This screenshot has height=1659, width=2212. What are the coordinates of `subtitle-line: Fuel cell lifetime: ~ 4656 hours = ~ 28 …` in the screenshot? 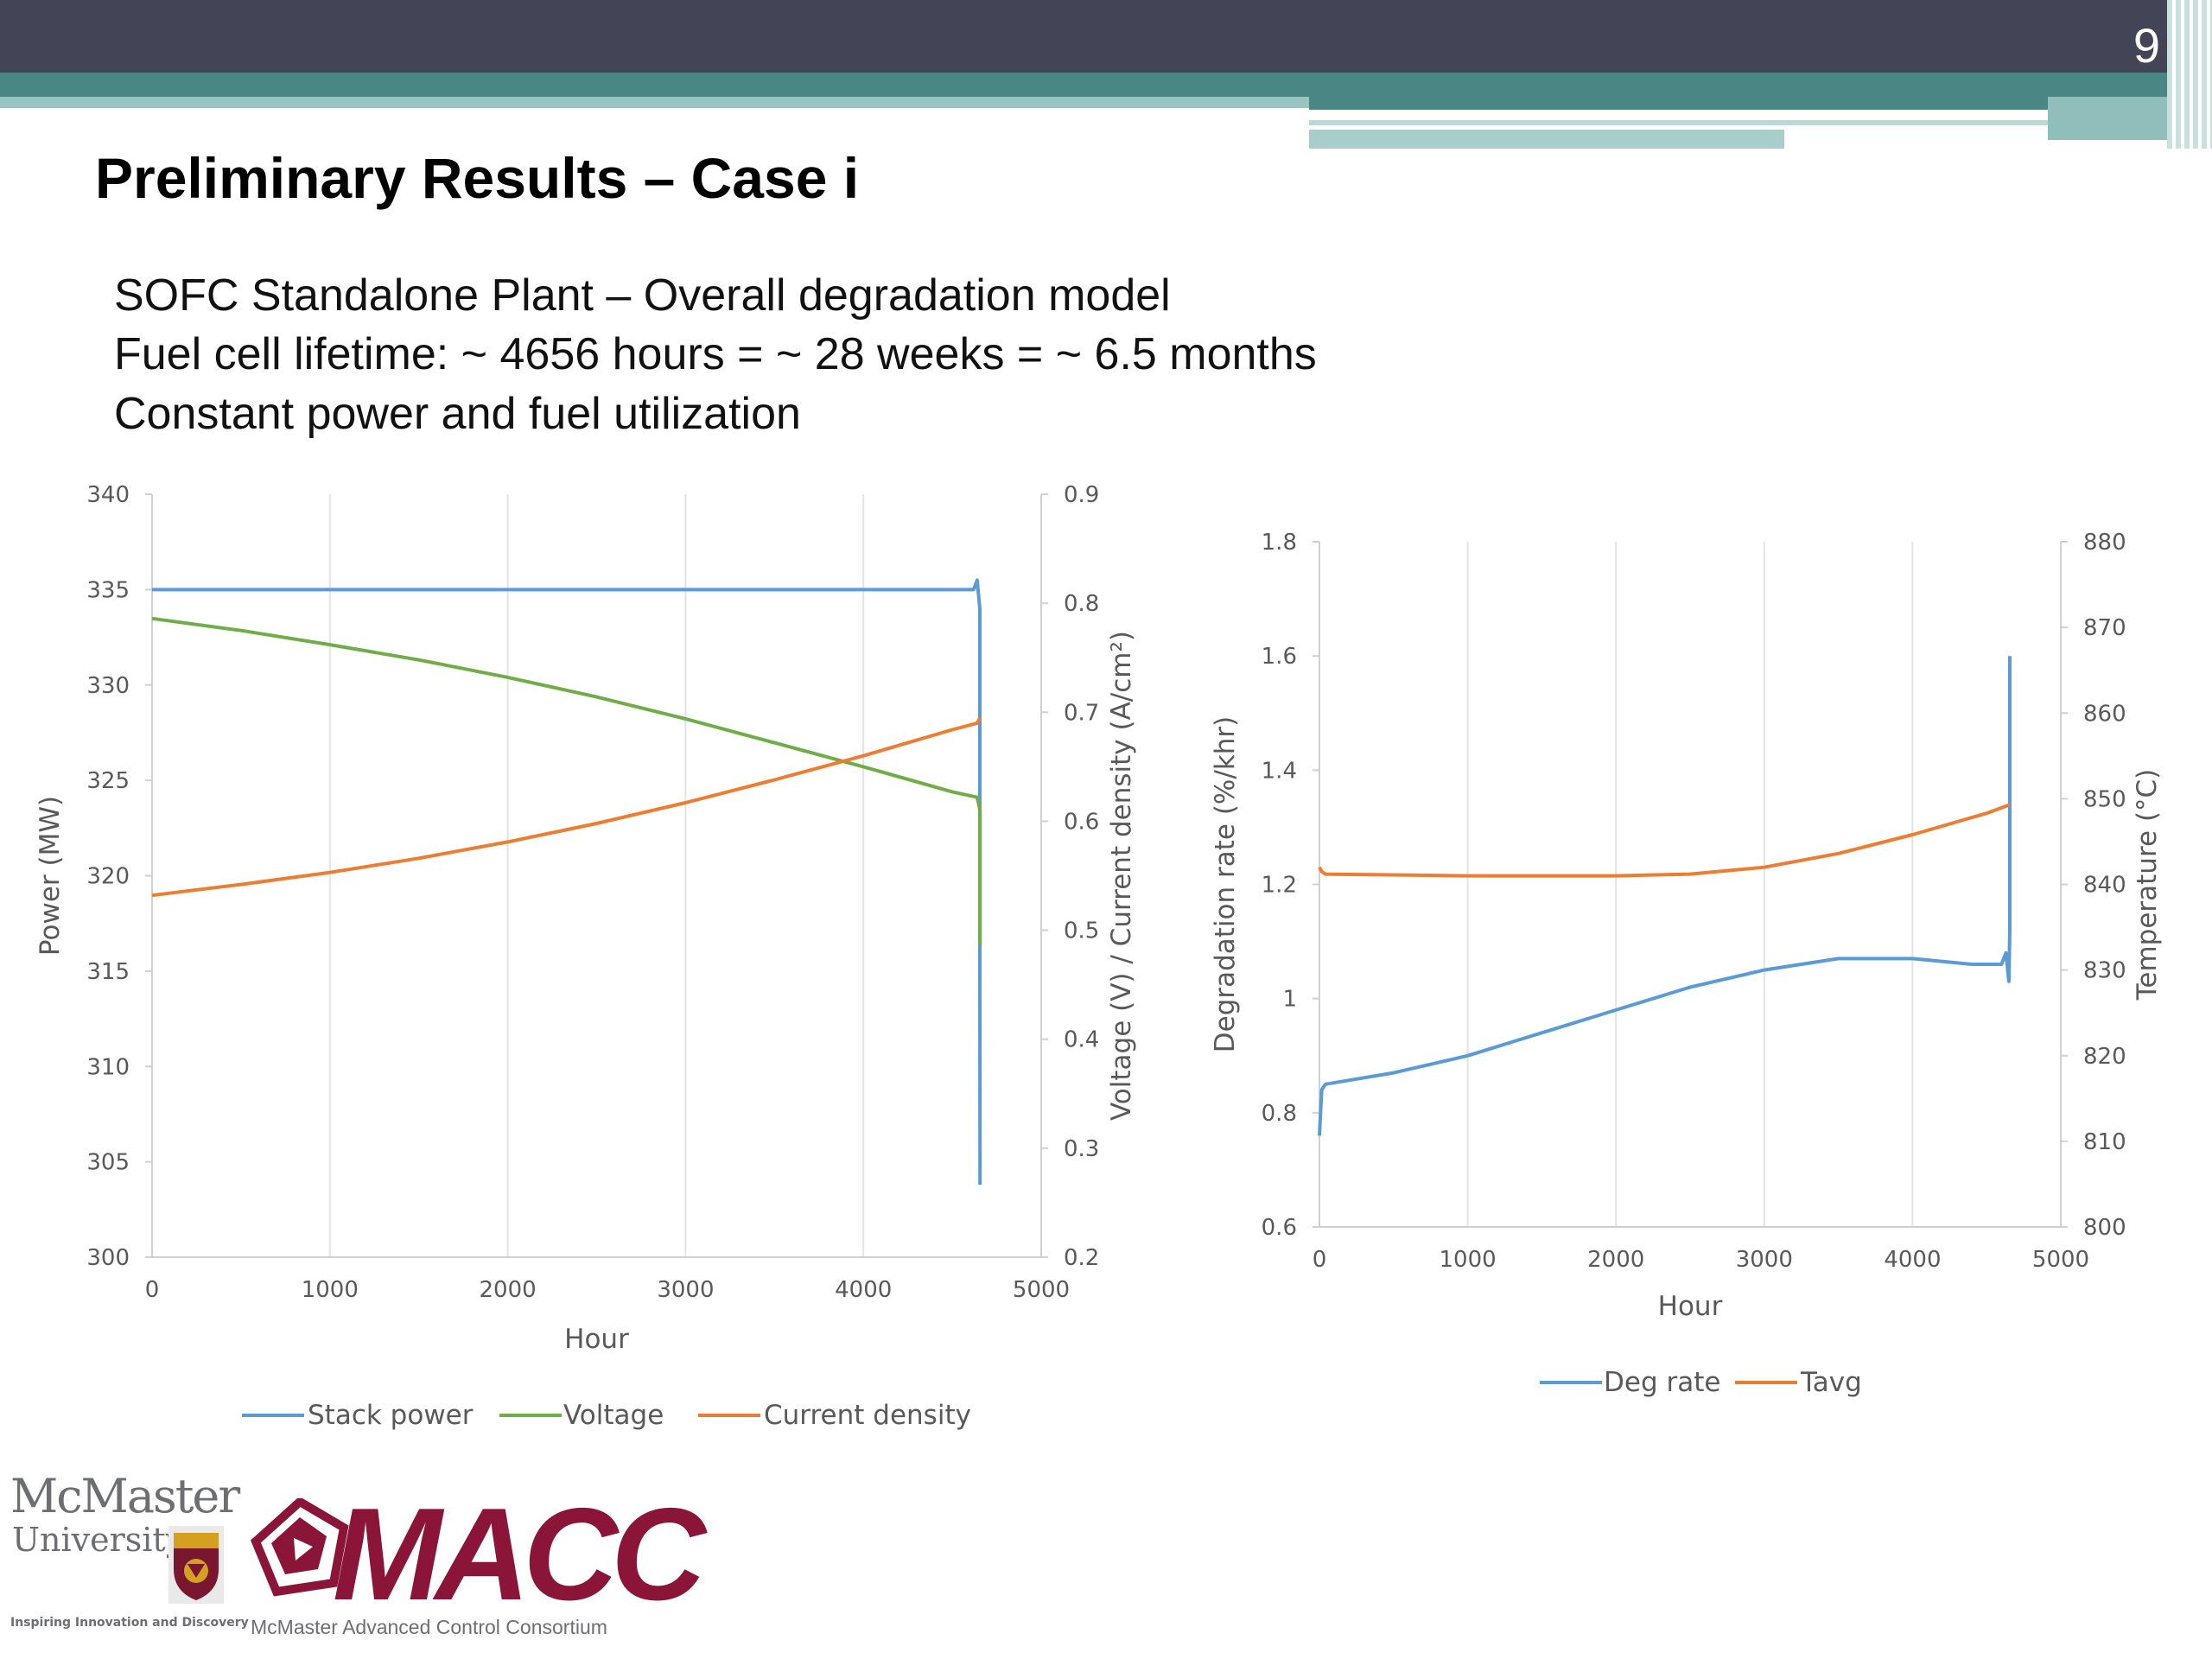 It's located at (715, 354).